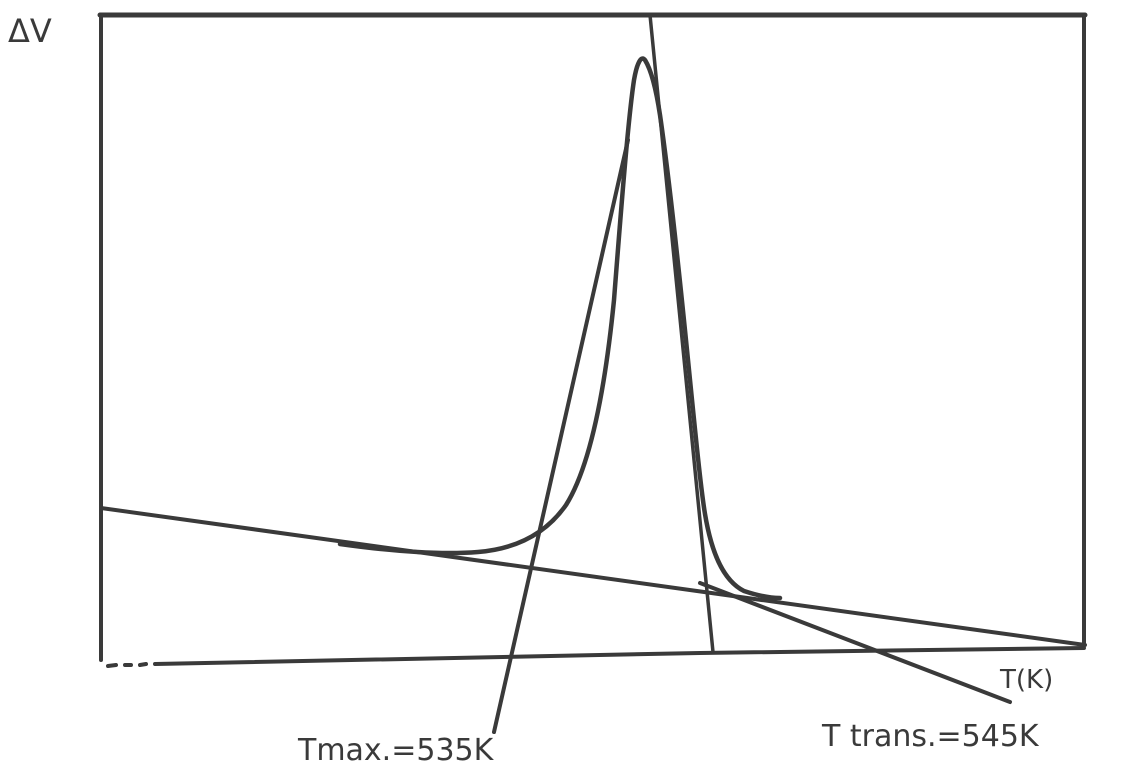 This screenshot has width=1126, height=772. I want to click on tmax-annotation: Tmax.=535K, so click(396, 750).